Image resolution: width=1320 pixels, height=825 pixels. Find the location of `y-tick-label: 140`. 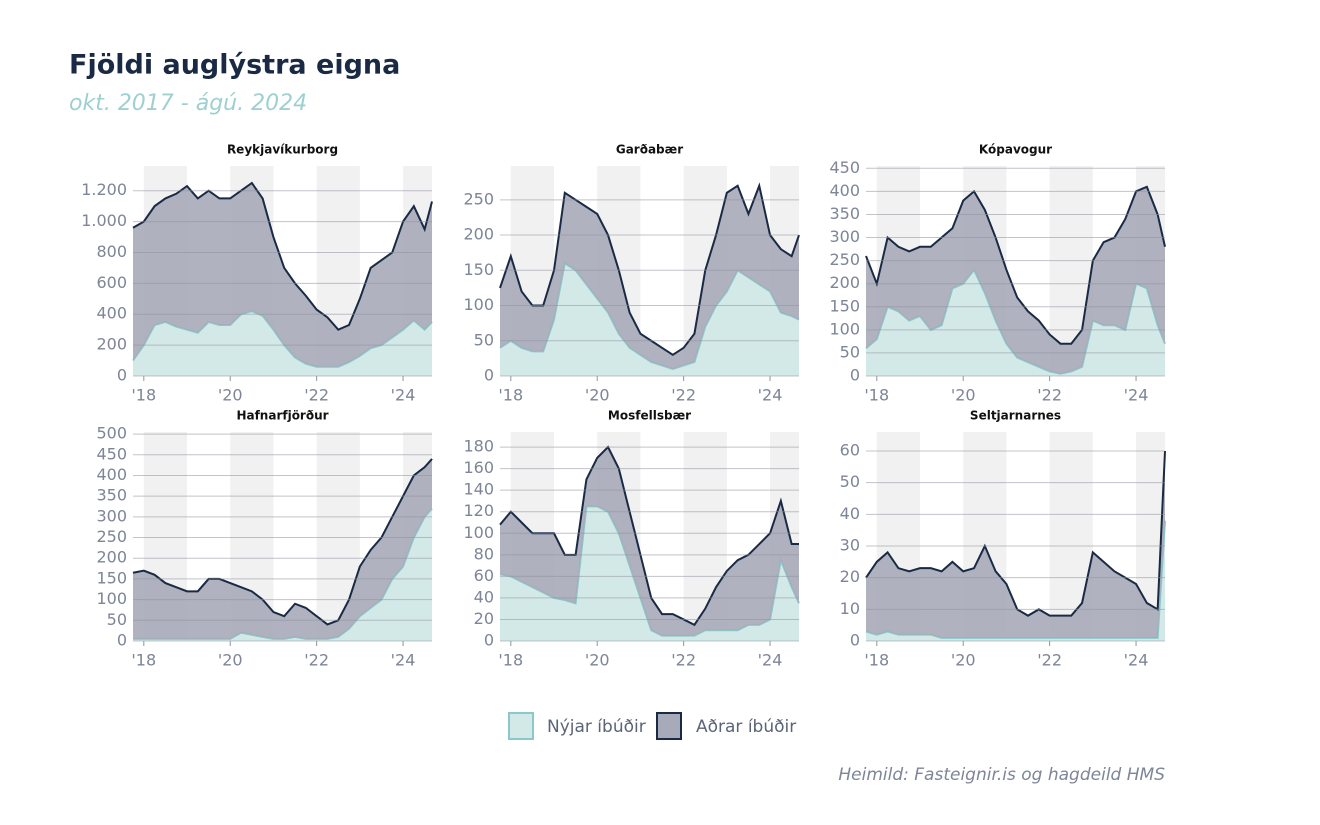

y-tick-label: 140 is located at coordinates (478, 489).